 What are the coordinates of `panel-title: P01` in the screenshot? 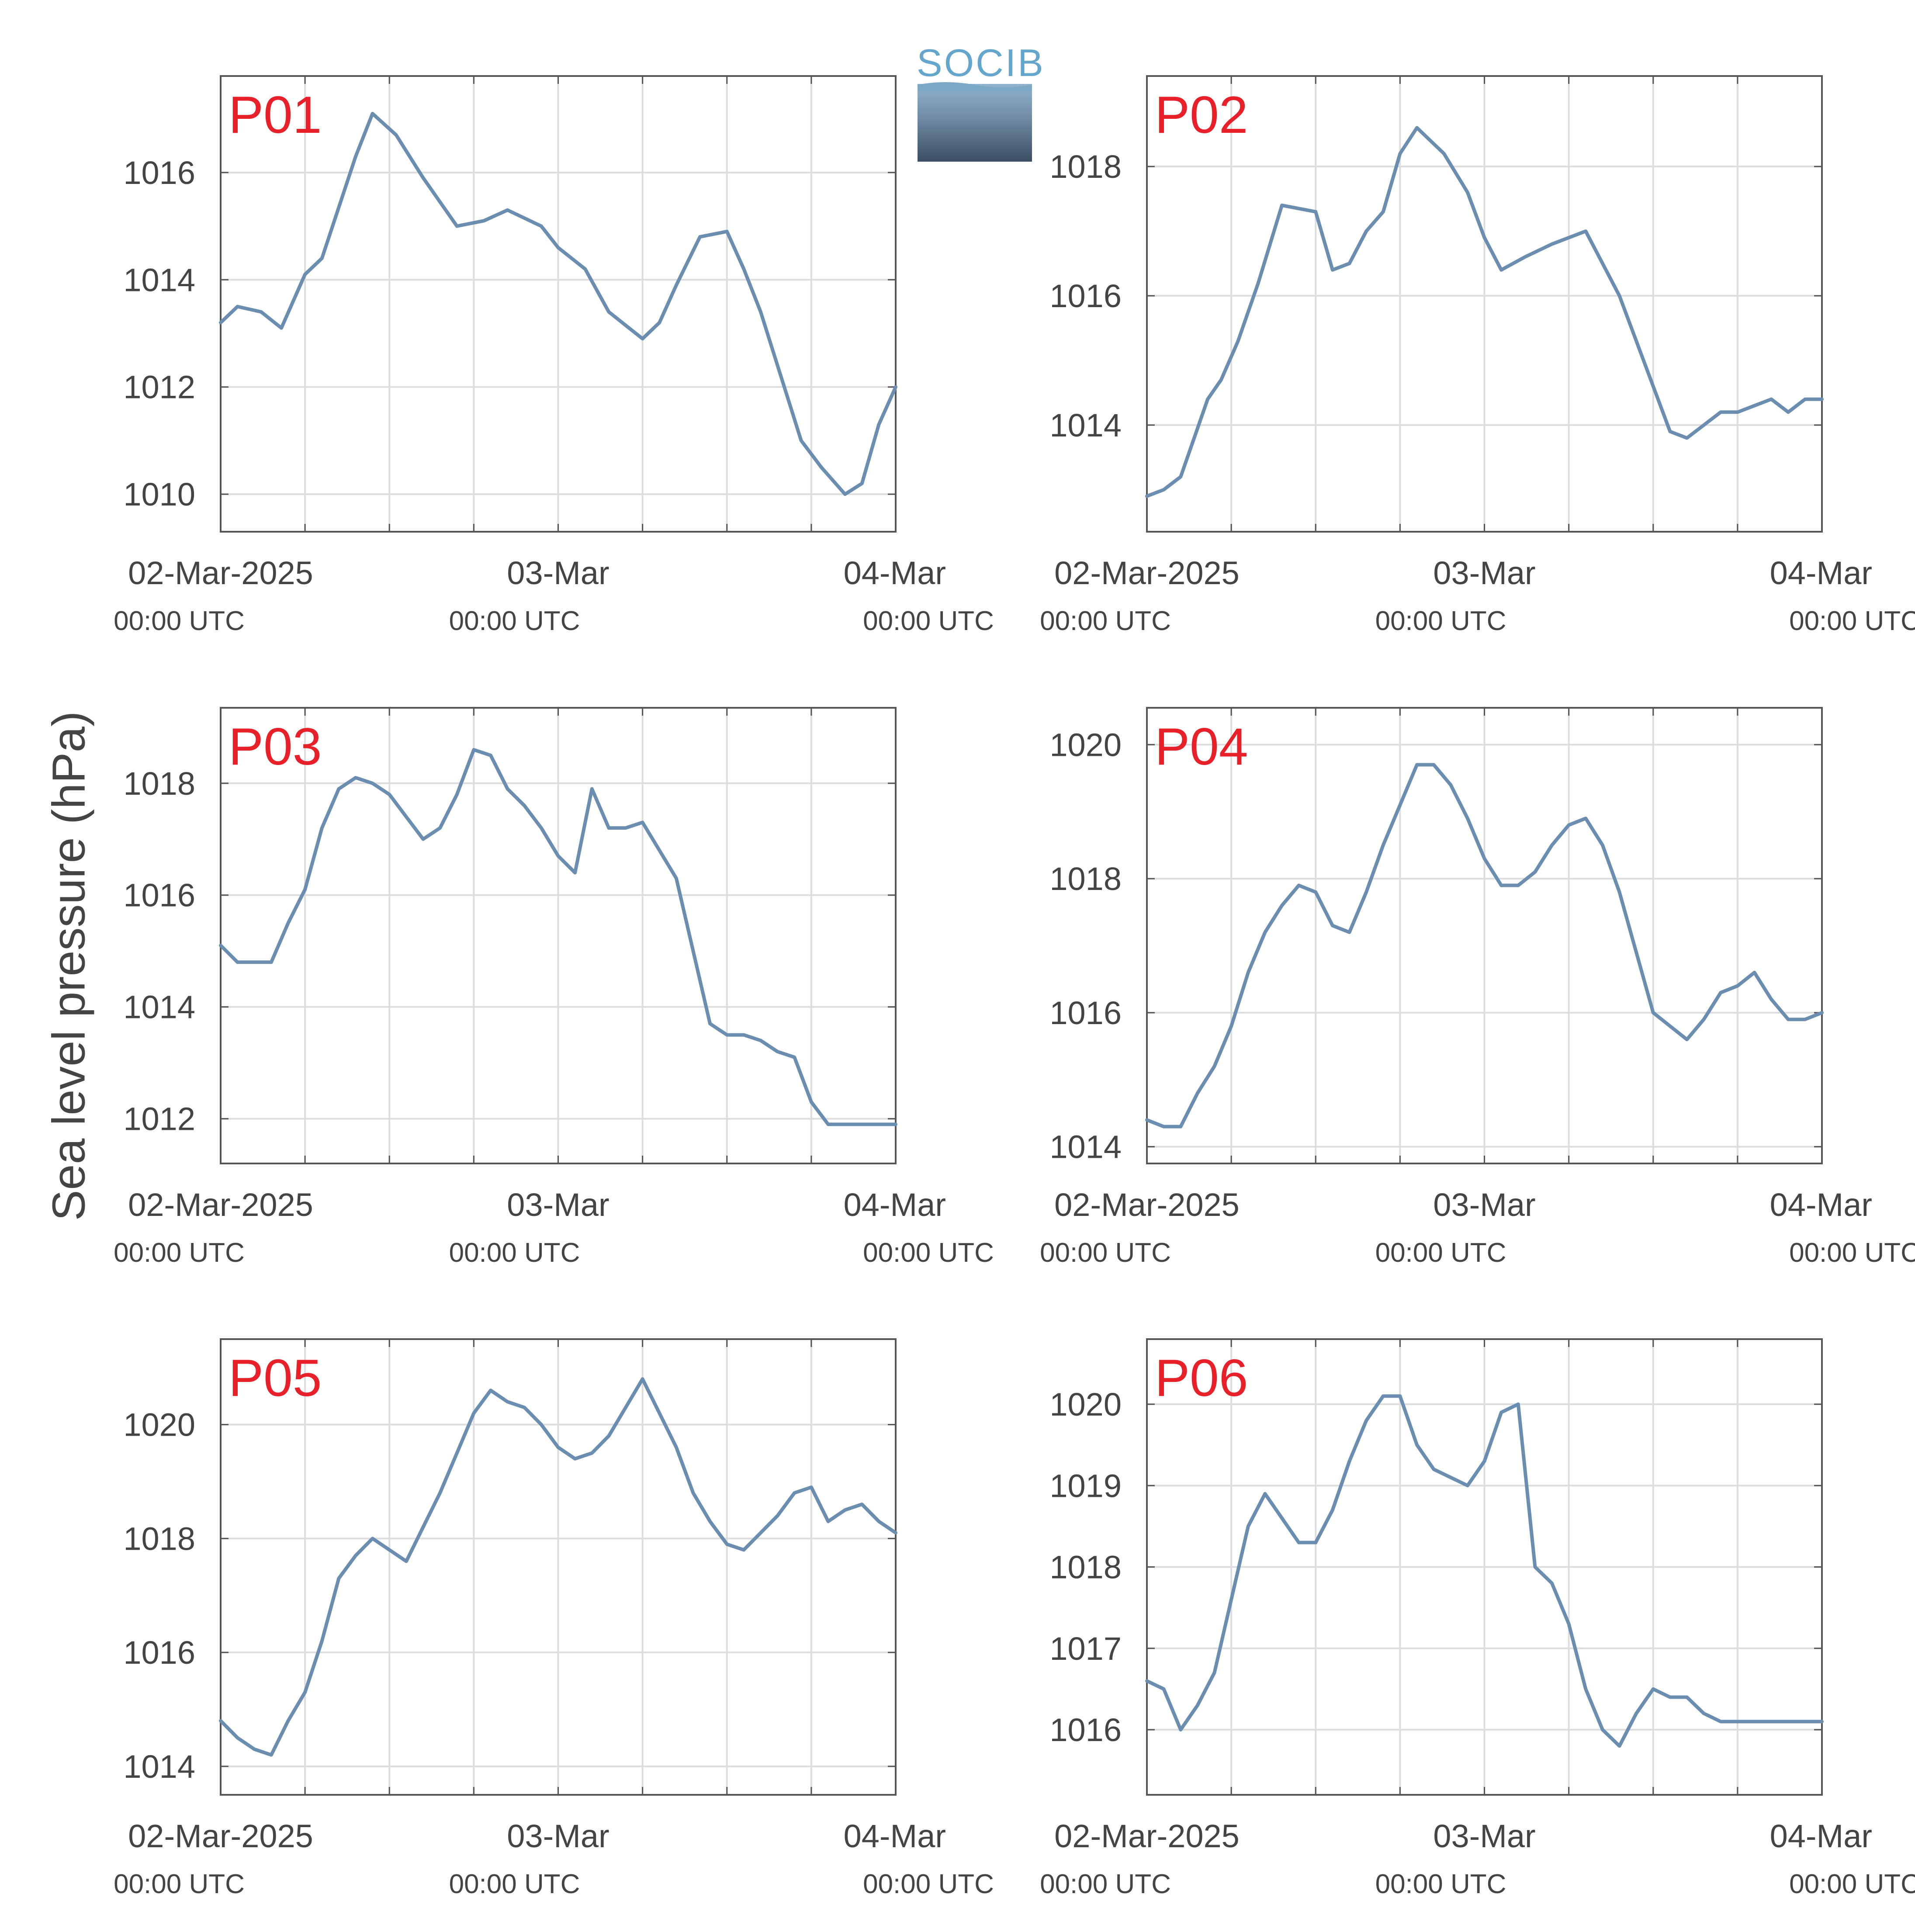 It's located at (275, 115).